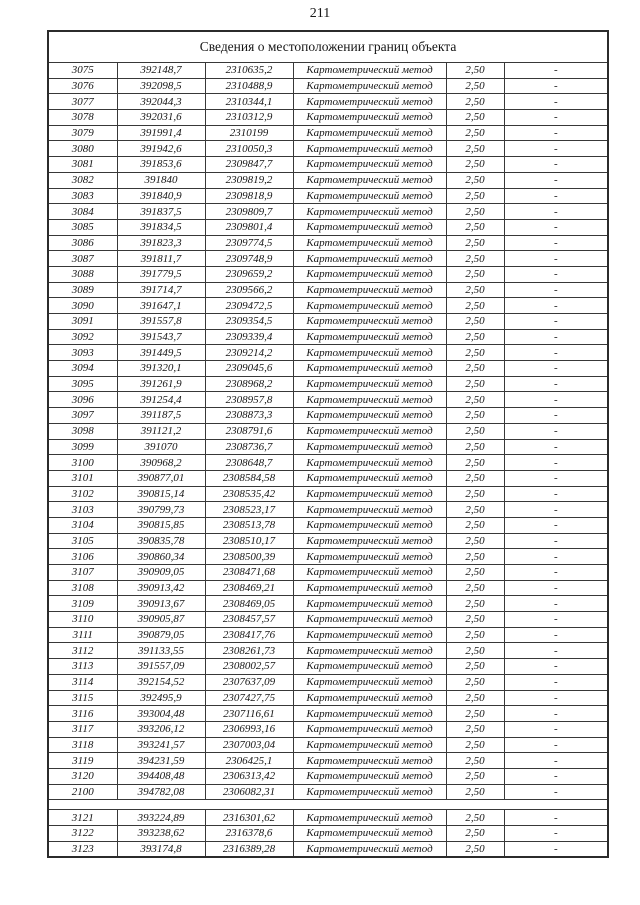 The image size is (640, 905). Describe the element at coordinates (161, 760) in the screenshot. I see `x-coord-cell: 394231,59` at that location.